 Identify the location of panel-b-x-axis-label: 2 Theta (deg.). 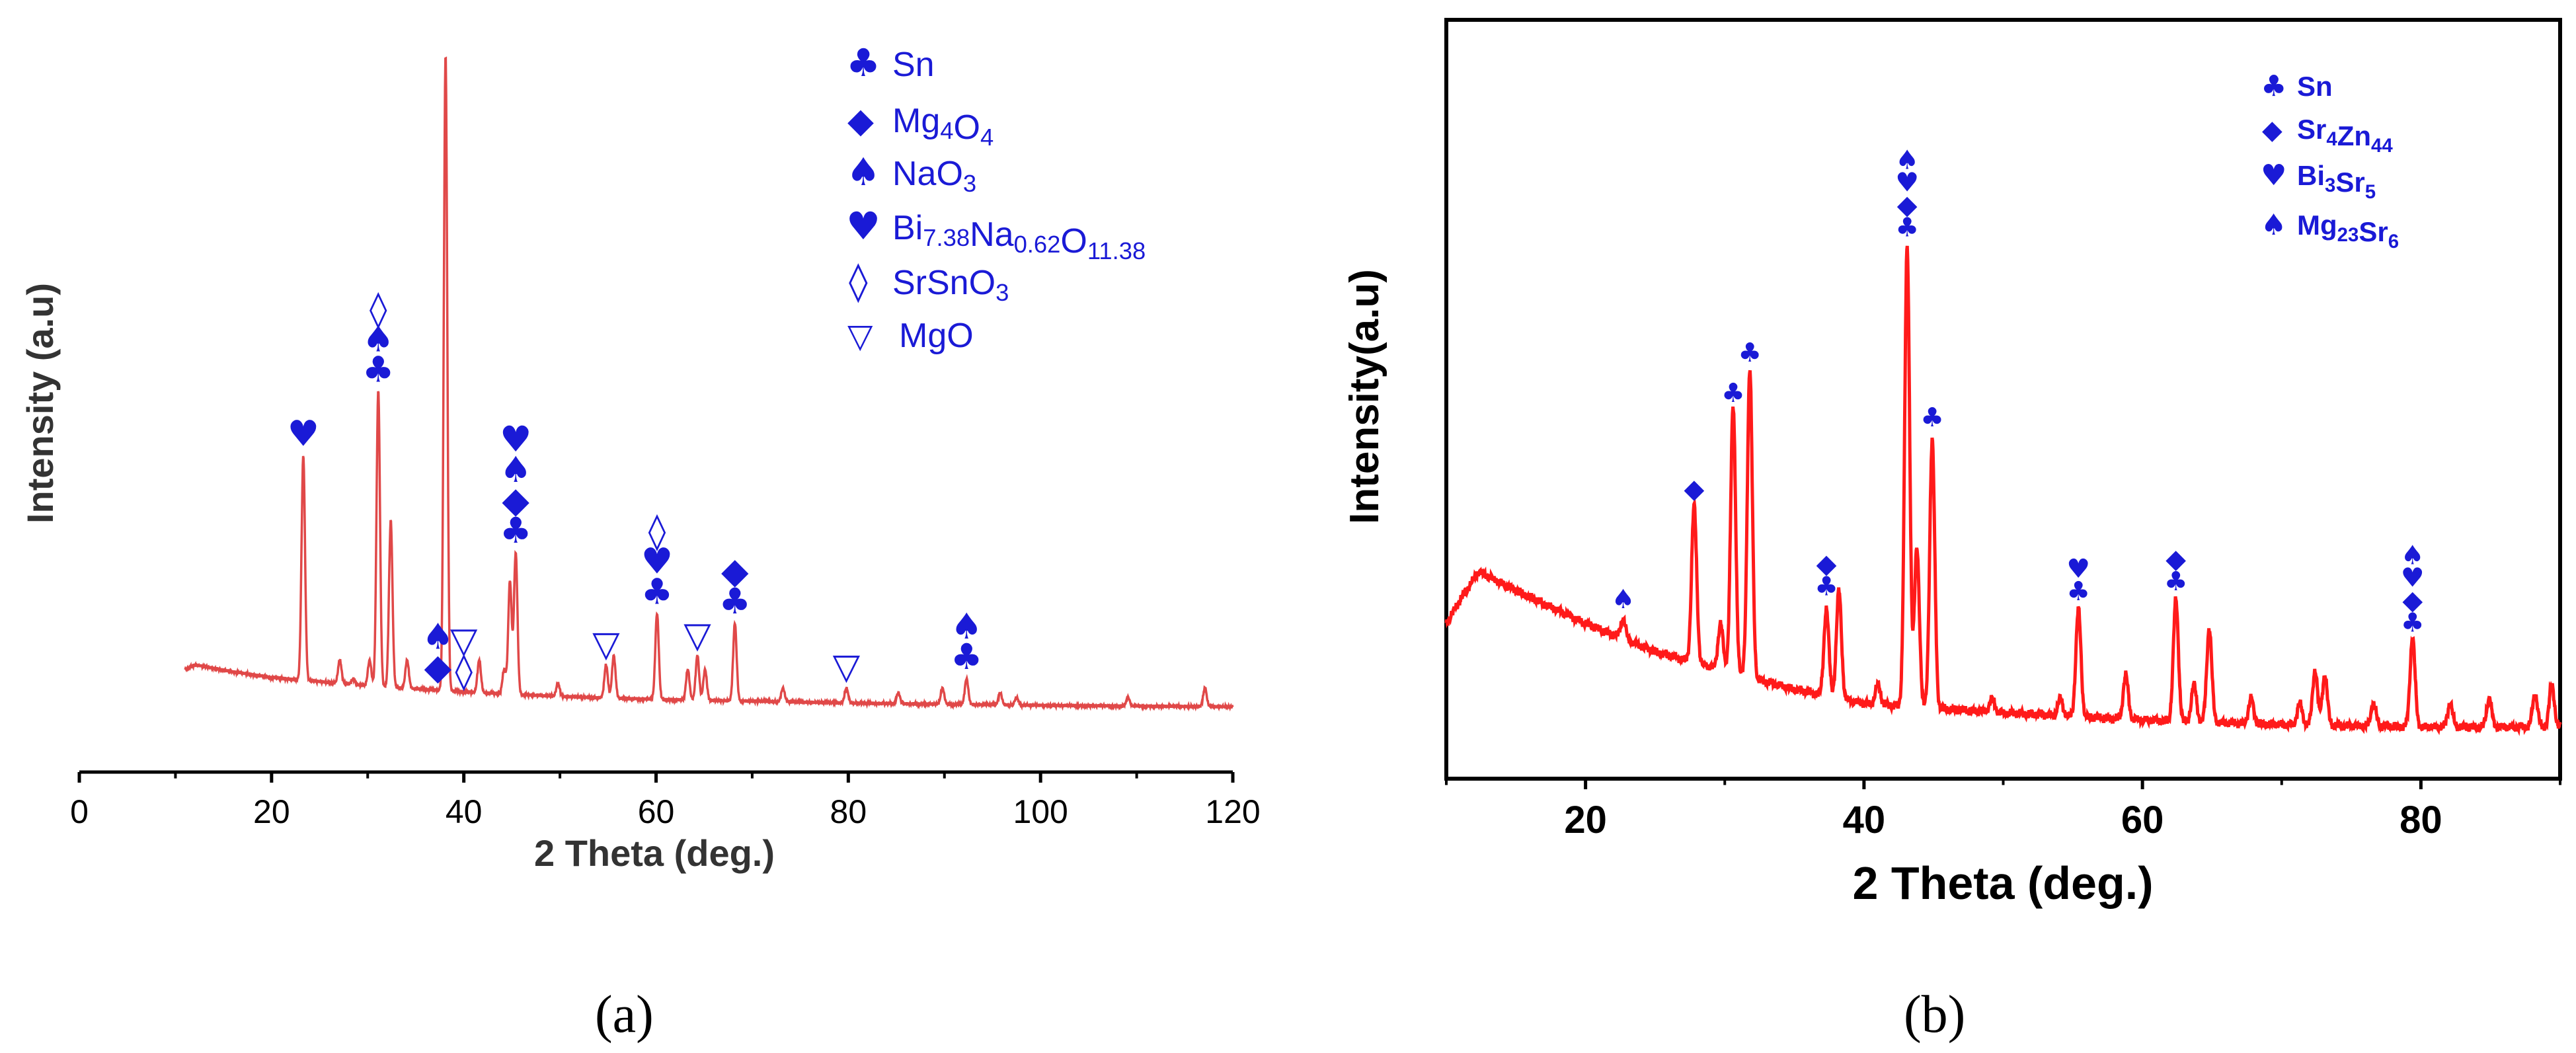
(2002, 883).